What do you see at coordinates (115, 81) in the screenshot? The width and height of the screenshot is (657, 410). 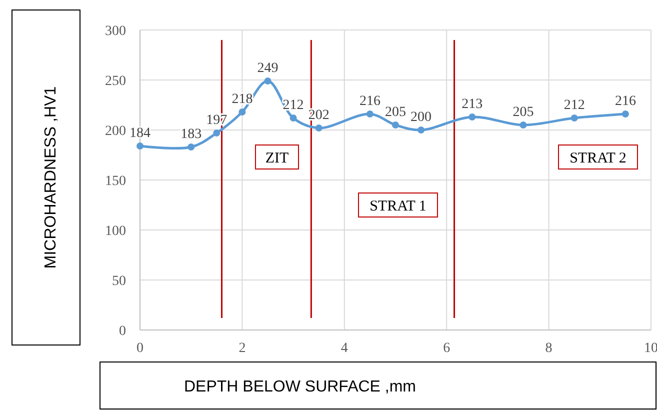 I see `y-tick-label: 250` at bounding box center [115, 81].